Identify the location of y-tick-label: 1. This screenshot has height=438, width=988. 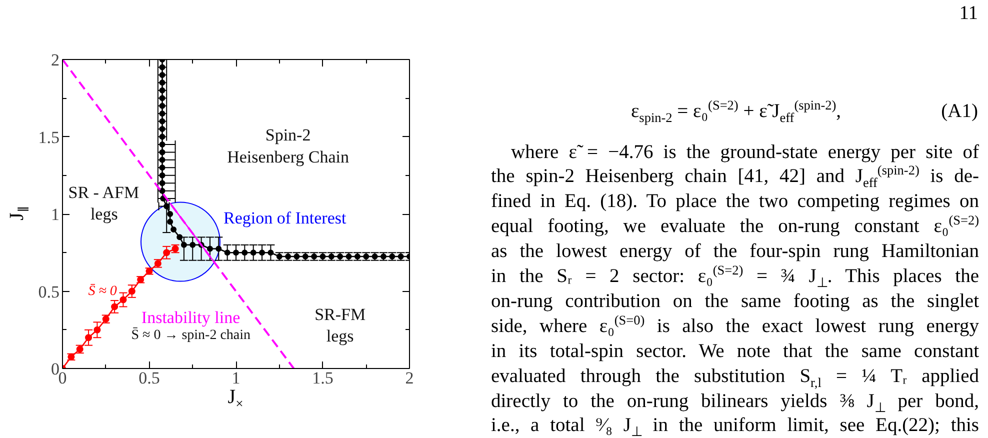
(55, 214).